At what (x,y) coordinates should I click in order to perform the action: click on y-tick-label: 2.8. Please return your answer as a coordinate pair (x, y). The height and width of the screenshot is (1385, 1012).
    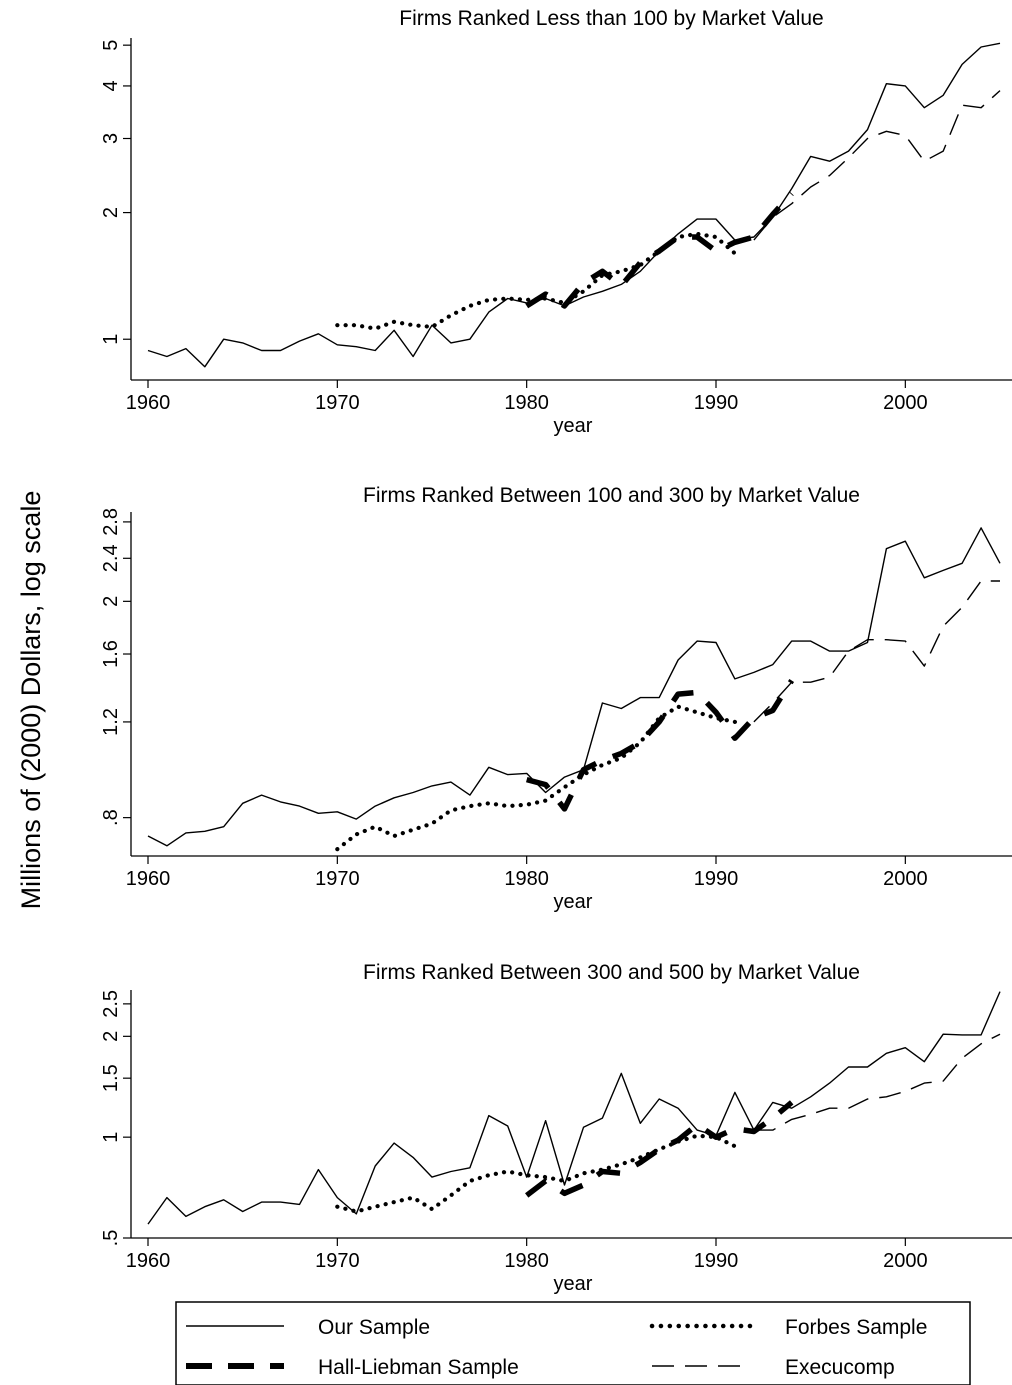
    Looking at the image, I should click on (111, 522).